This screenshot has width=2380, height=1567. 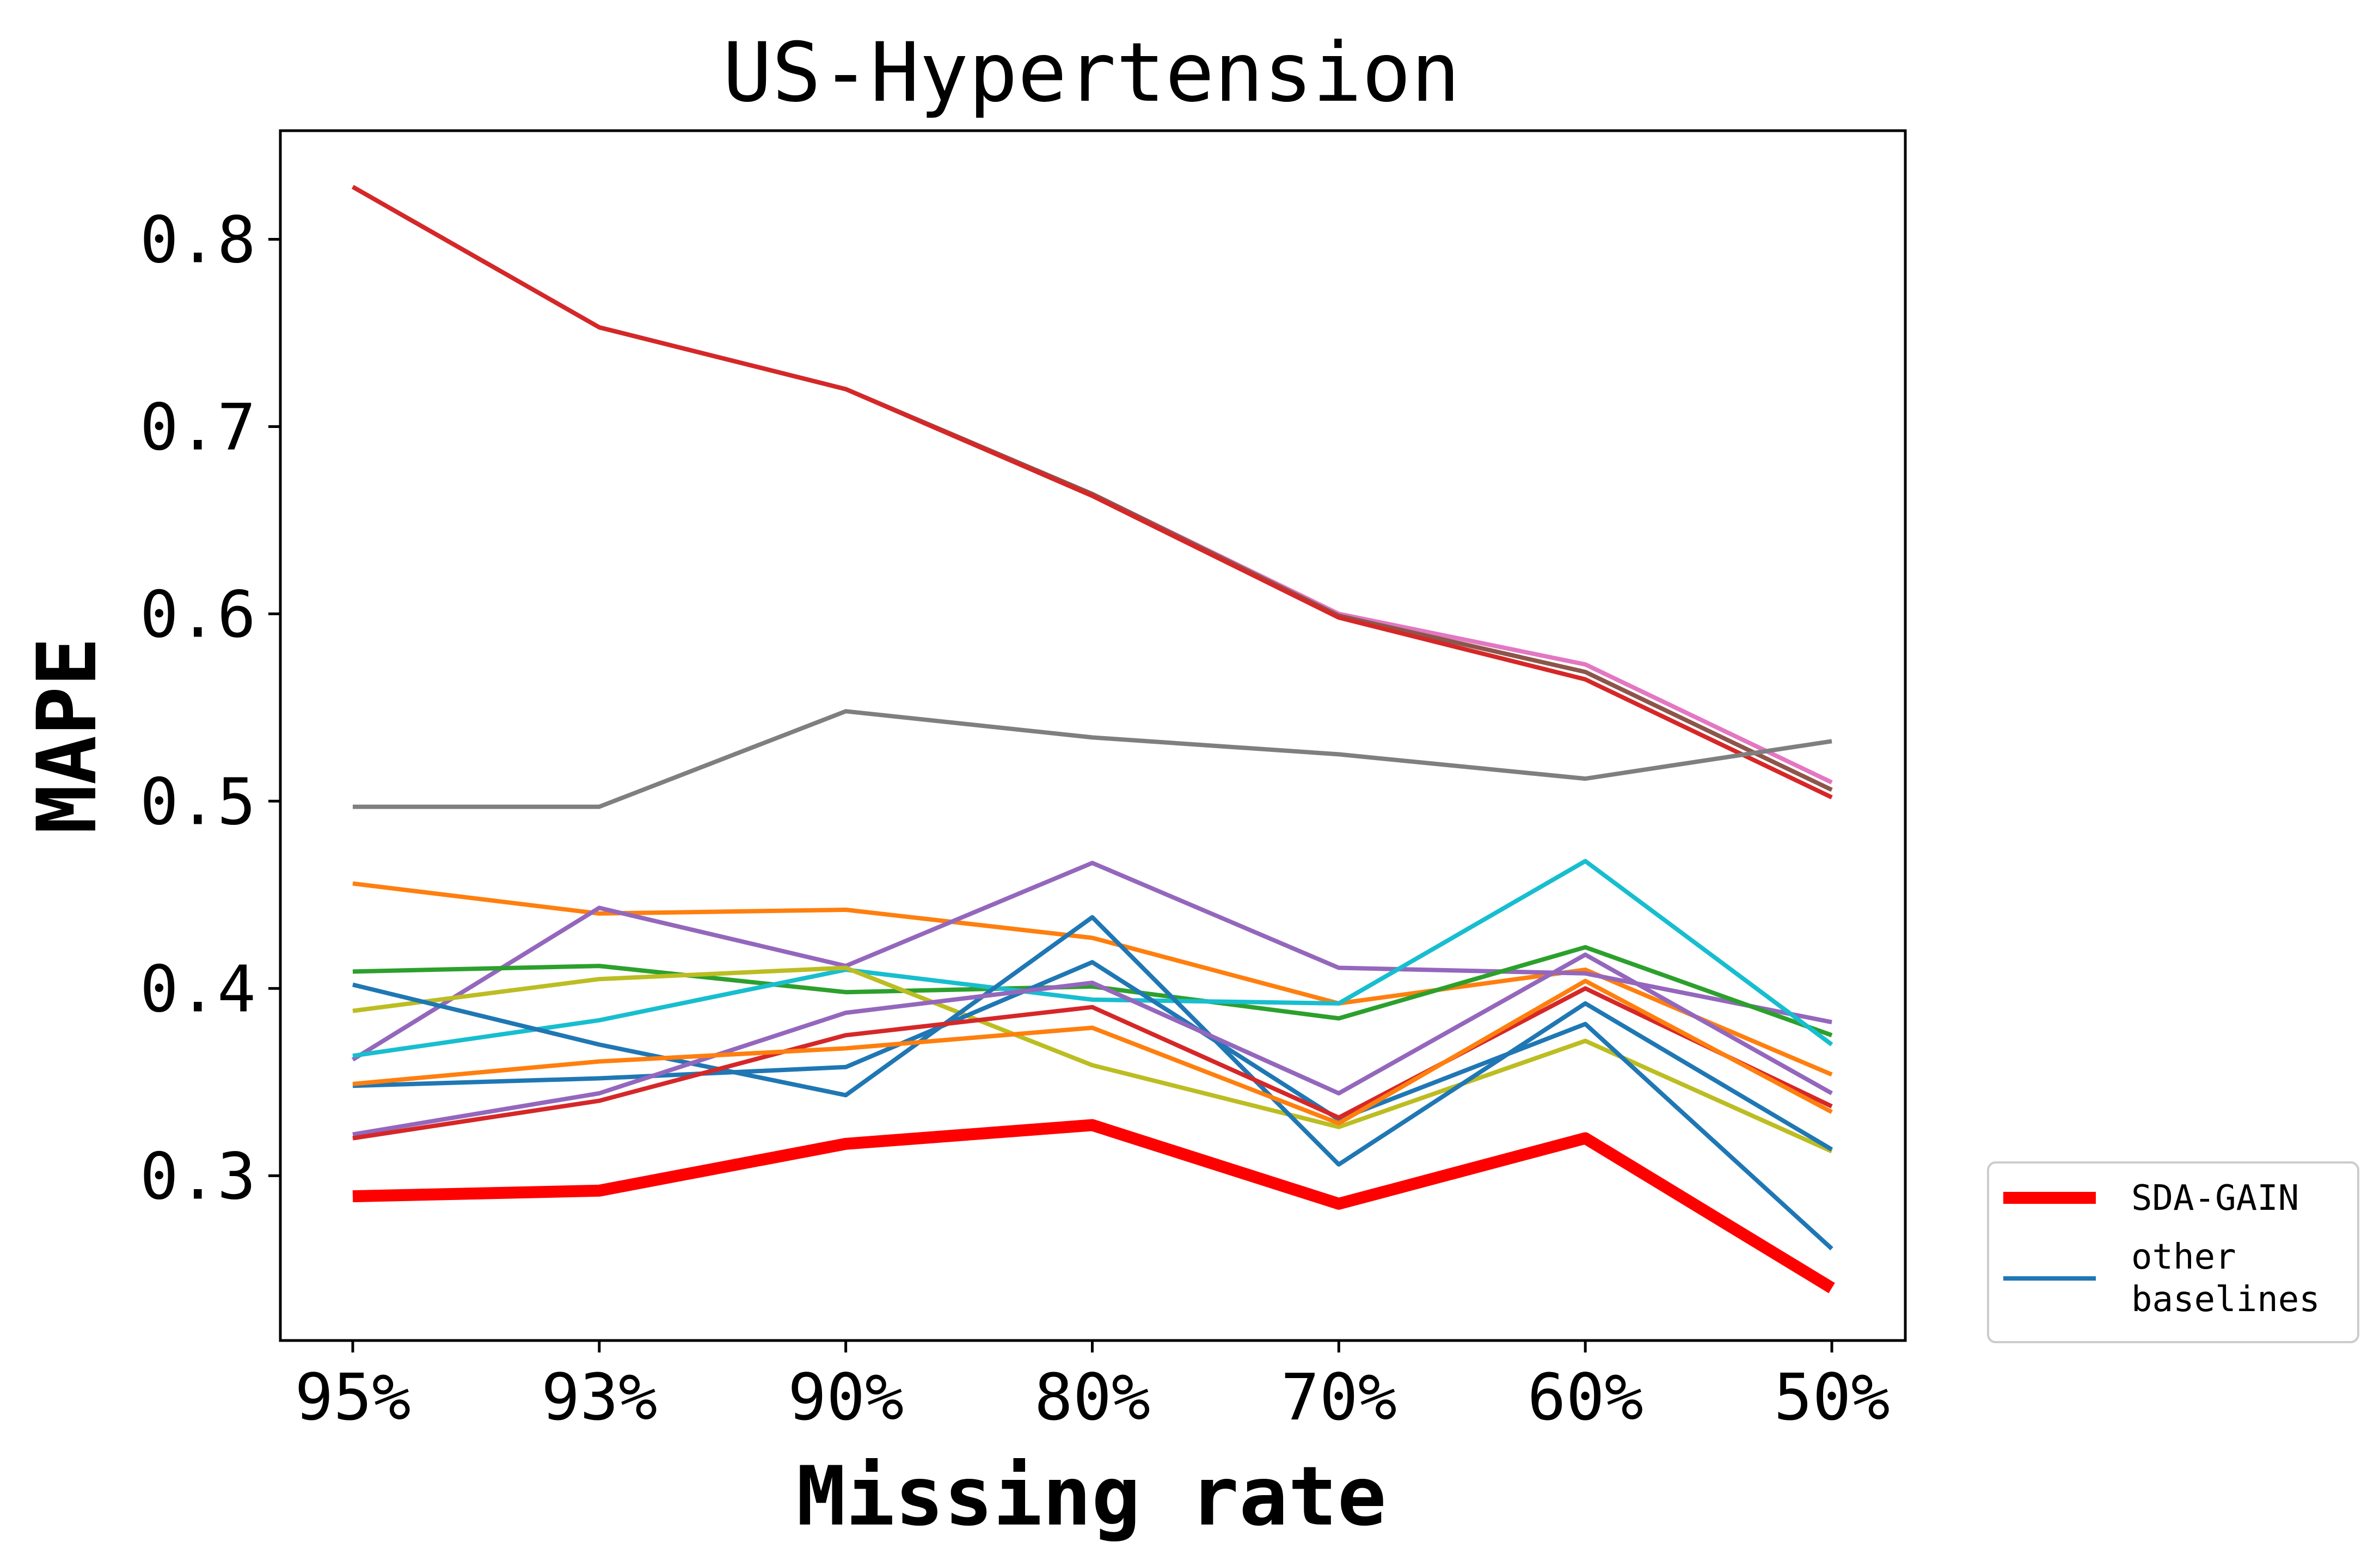 What do you see at coordinates (198, 988) in the screenshot?
I see `y-tick-label: 0.4` at bounding box center [198, 988].